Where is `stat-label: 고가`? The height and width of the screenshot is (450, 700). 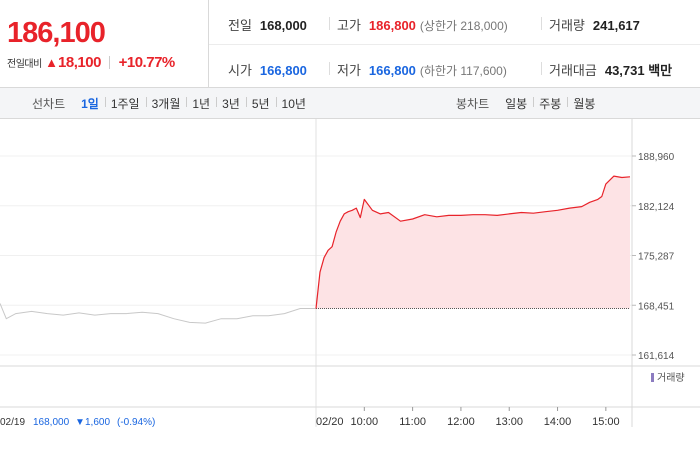
stat-label: 고가 is located at coordinates (349, 25).